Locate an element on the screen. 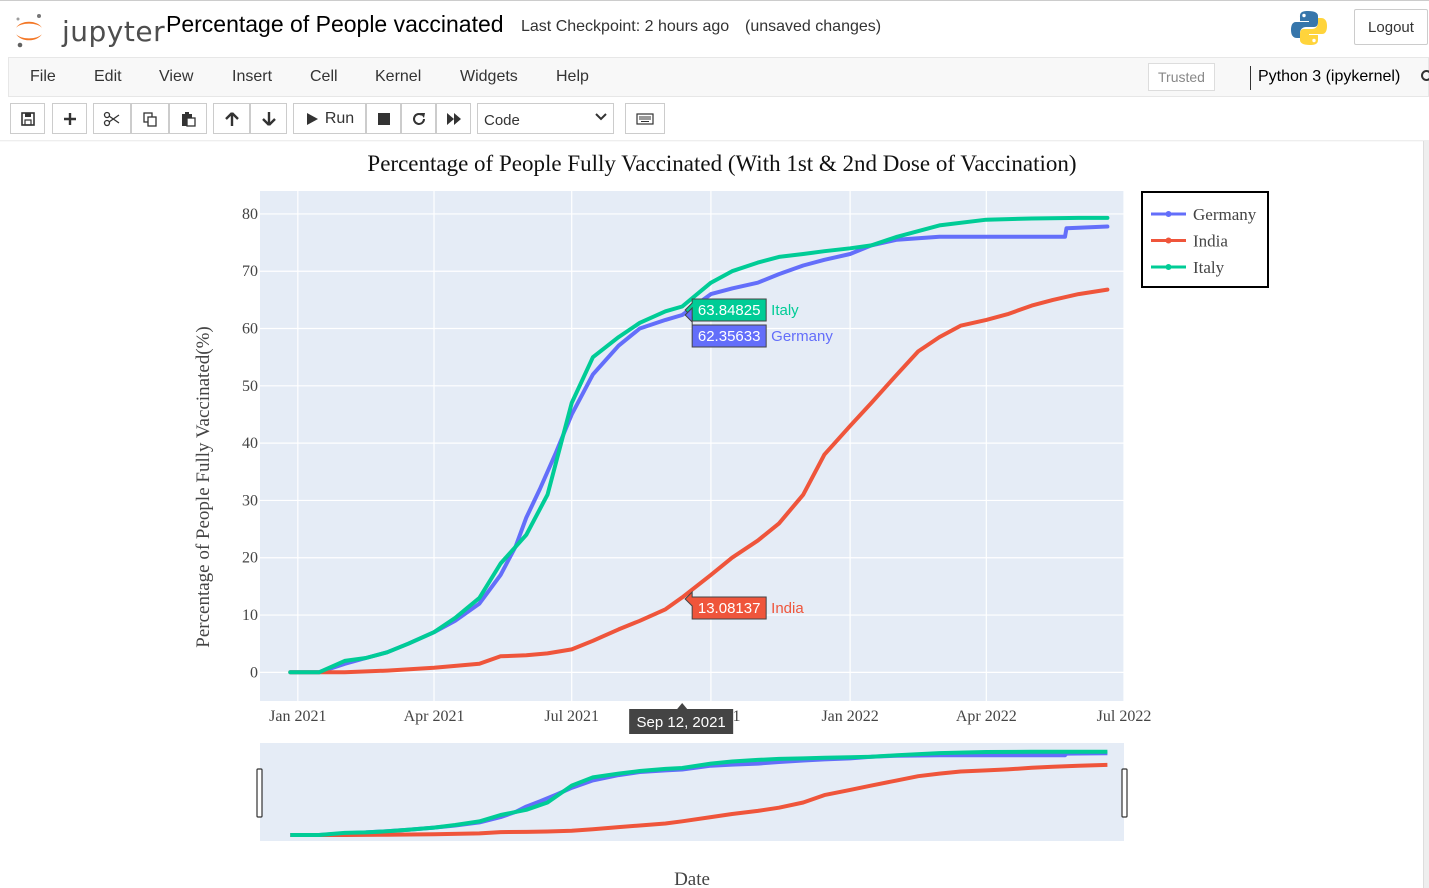 The image size is (1429, 888). chevron-down-icon is located at coordinates (601, 117).